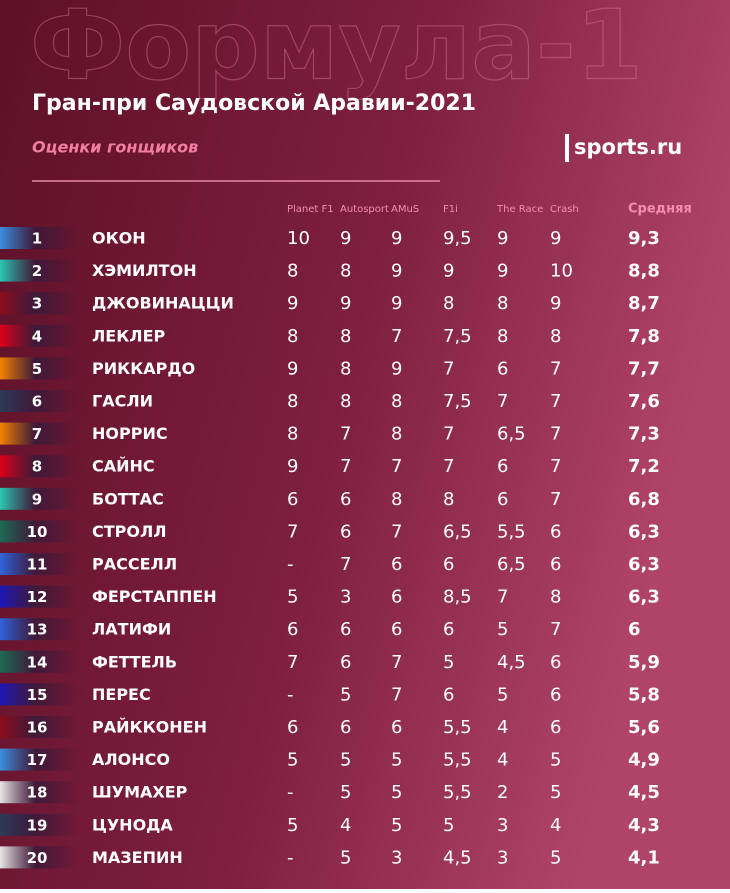  What do you see at coordinates (37, 336) in the screenshot?
I see `rank: 4` at bounding box center [37, 336].